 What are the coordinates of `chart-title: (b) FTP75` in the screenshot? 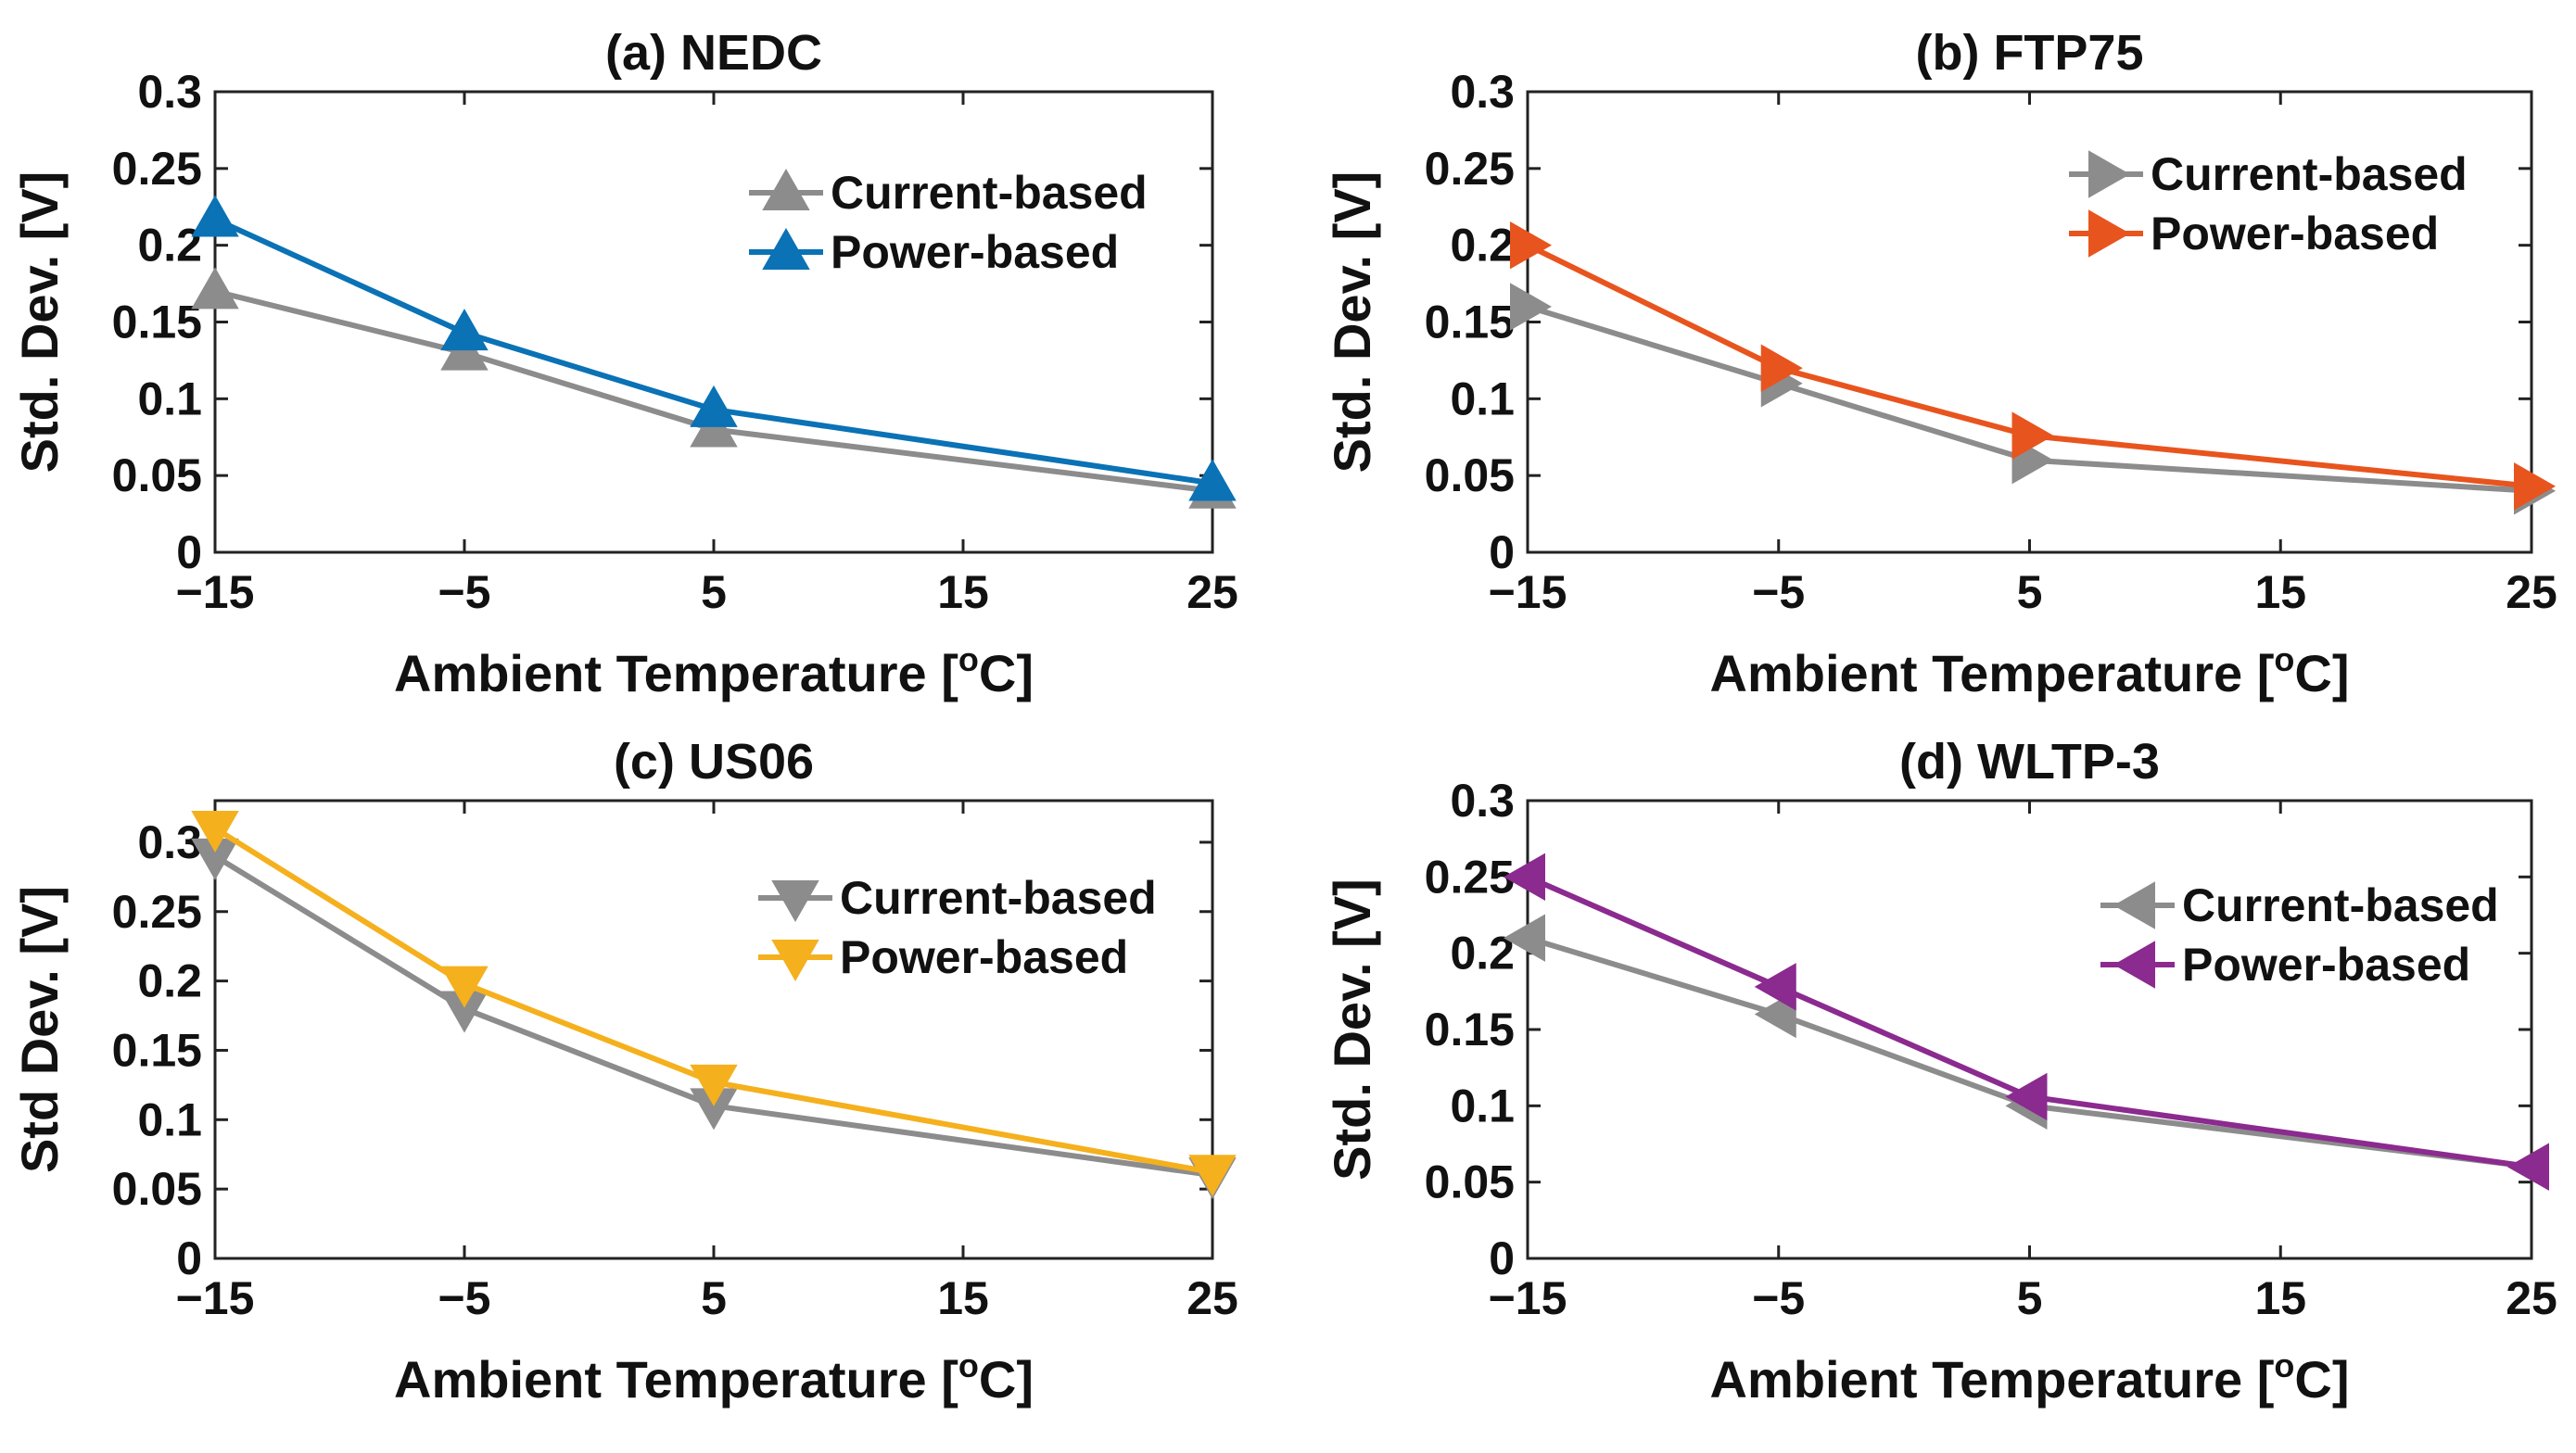 It's located at (2029, 53).